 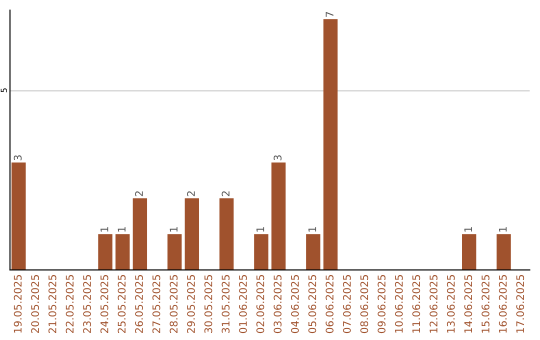 I want to click on x-tick-label: 13.06.2025, so click(x=450, y=304).